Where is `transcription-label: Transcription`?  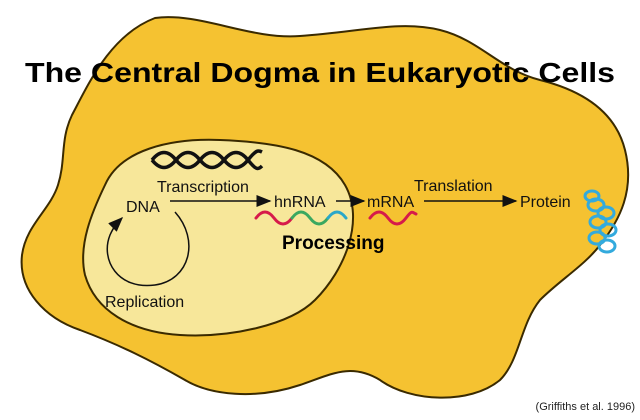 transcription-label: Transcription is located at coordinates (203, 187).